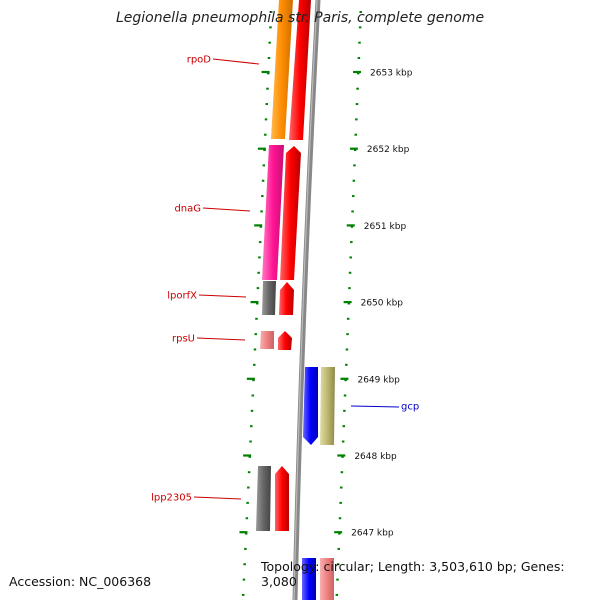 The height and width of the screenshot is (600, 600). What do you see at coordinates (375, 457) in the screenshot?
I see `tick-label: 2648 kbp` at bounding box center [375, 457].